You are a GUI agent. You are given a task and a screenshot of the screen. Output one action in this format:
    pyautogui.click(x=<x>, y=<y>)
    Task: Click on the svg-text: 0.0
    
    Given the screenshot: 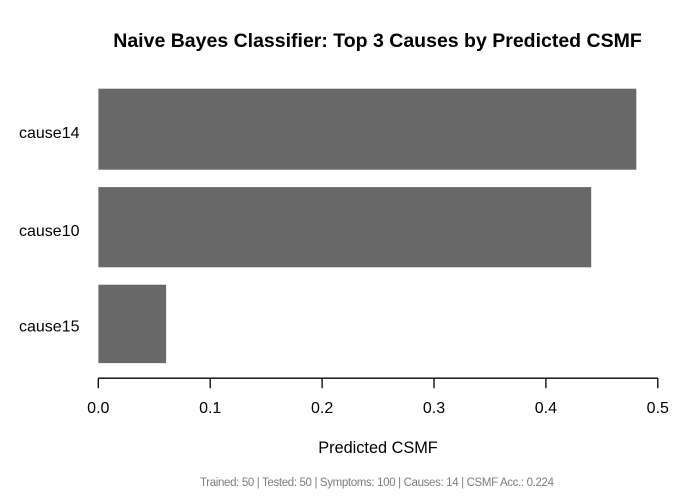 What is the action you would take?
    pyautogui.click(x=98, y=408)
    